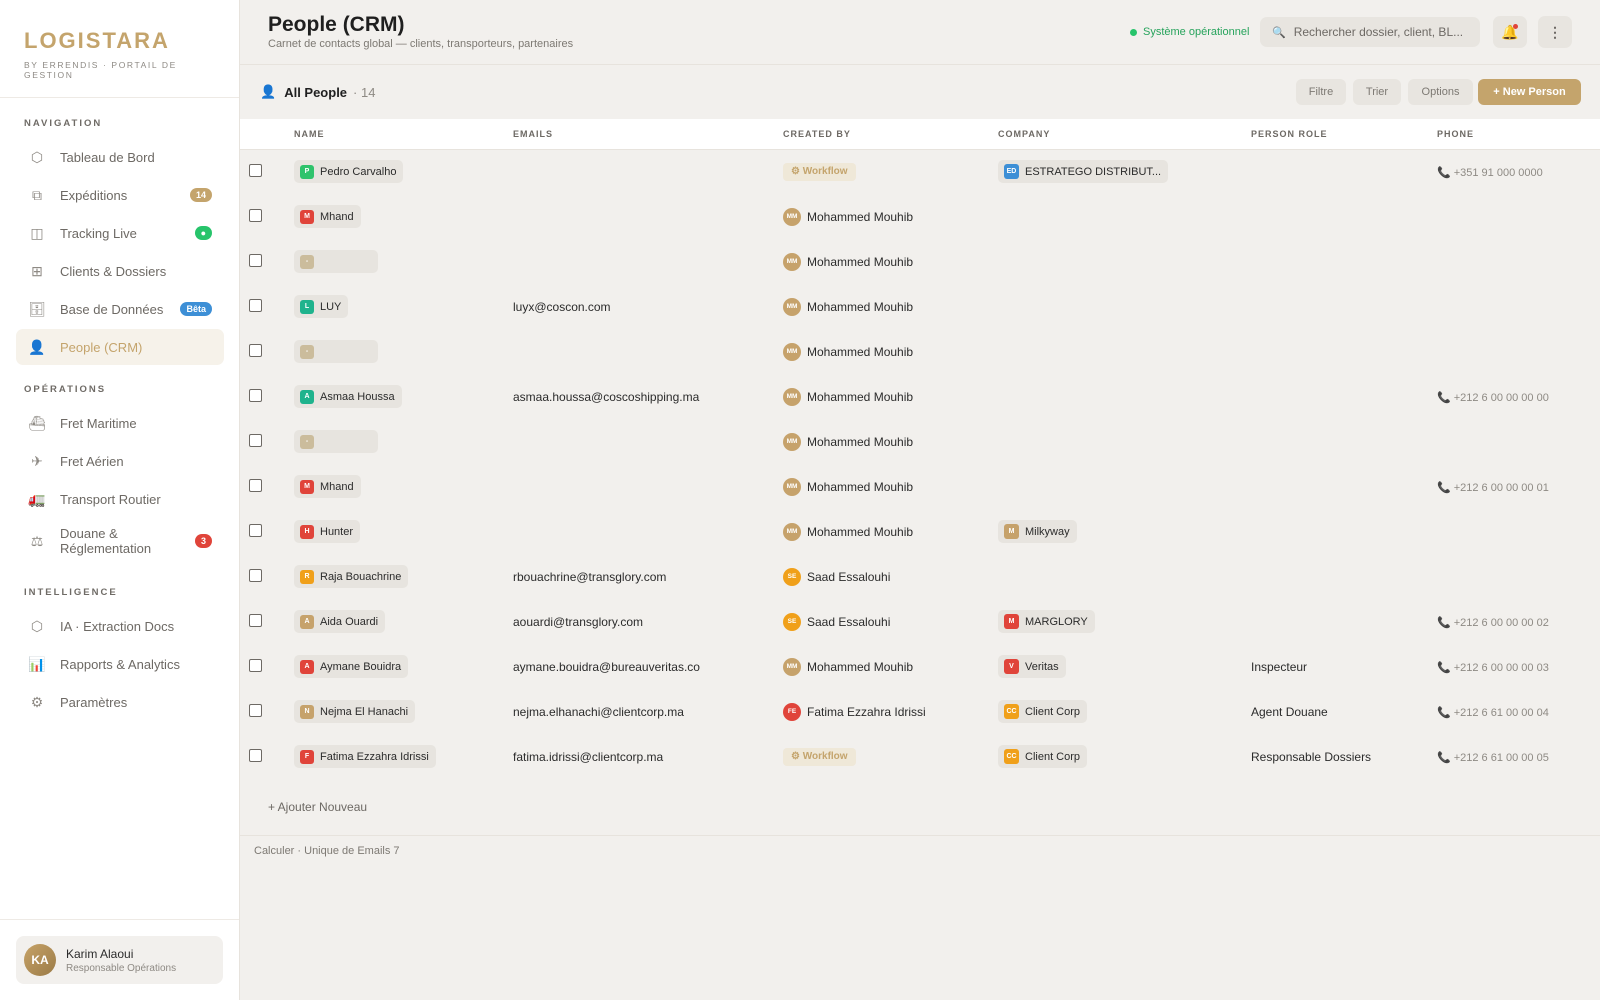  I want to click on options-button: Options, so click(1440, 92).